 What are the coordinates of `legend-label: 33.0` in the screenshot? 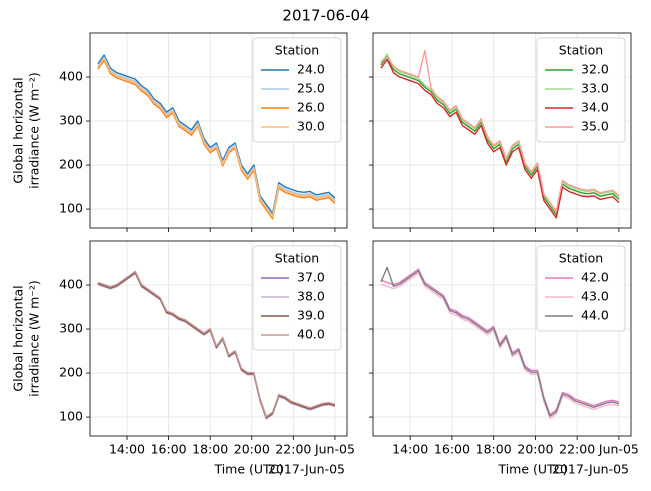 It's located at (595, 88).